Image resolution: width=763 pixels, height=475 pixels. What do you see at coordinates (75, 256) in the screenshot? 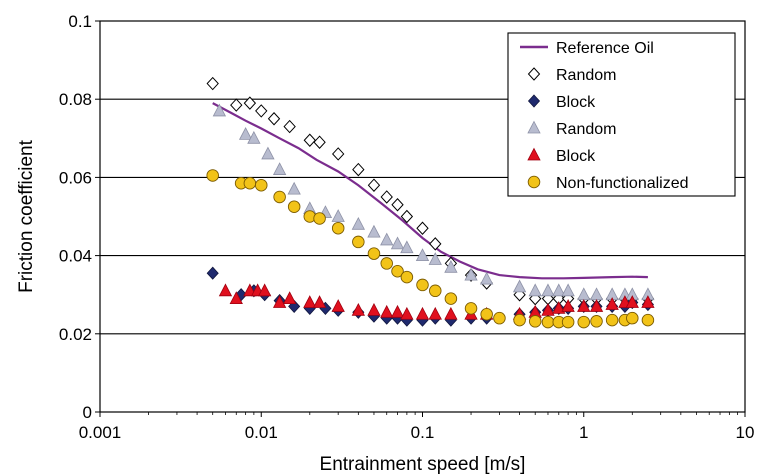
I see `y-tick-label: 0.04` at bounding box center [75, 256].